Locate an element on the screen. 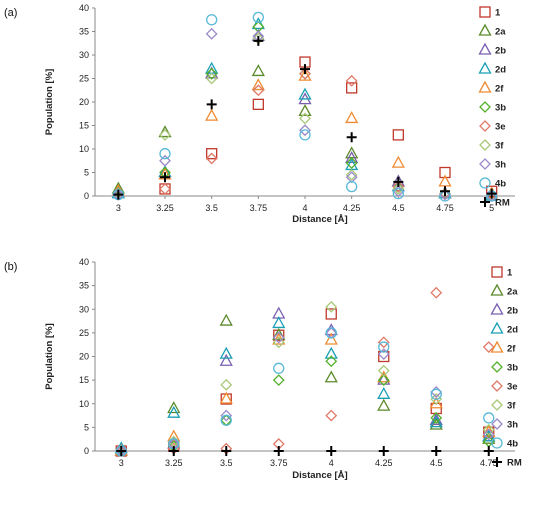 The height and width of the screenshot is (512, 550). legend-label: 4b is located at coordinates (512, 444).